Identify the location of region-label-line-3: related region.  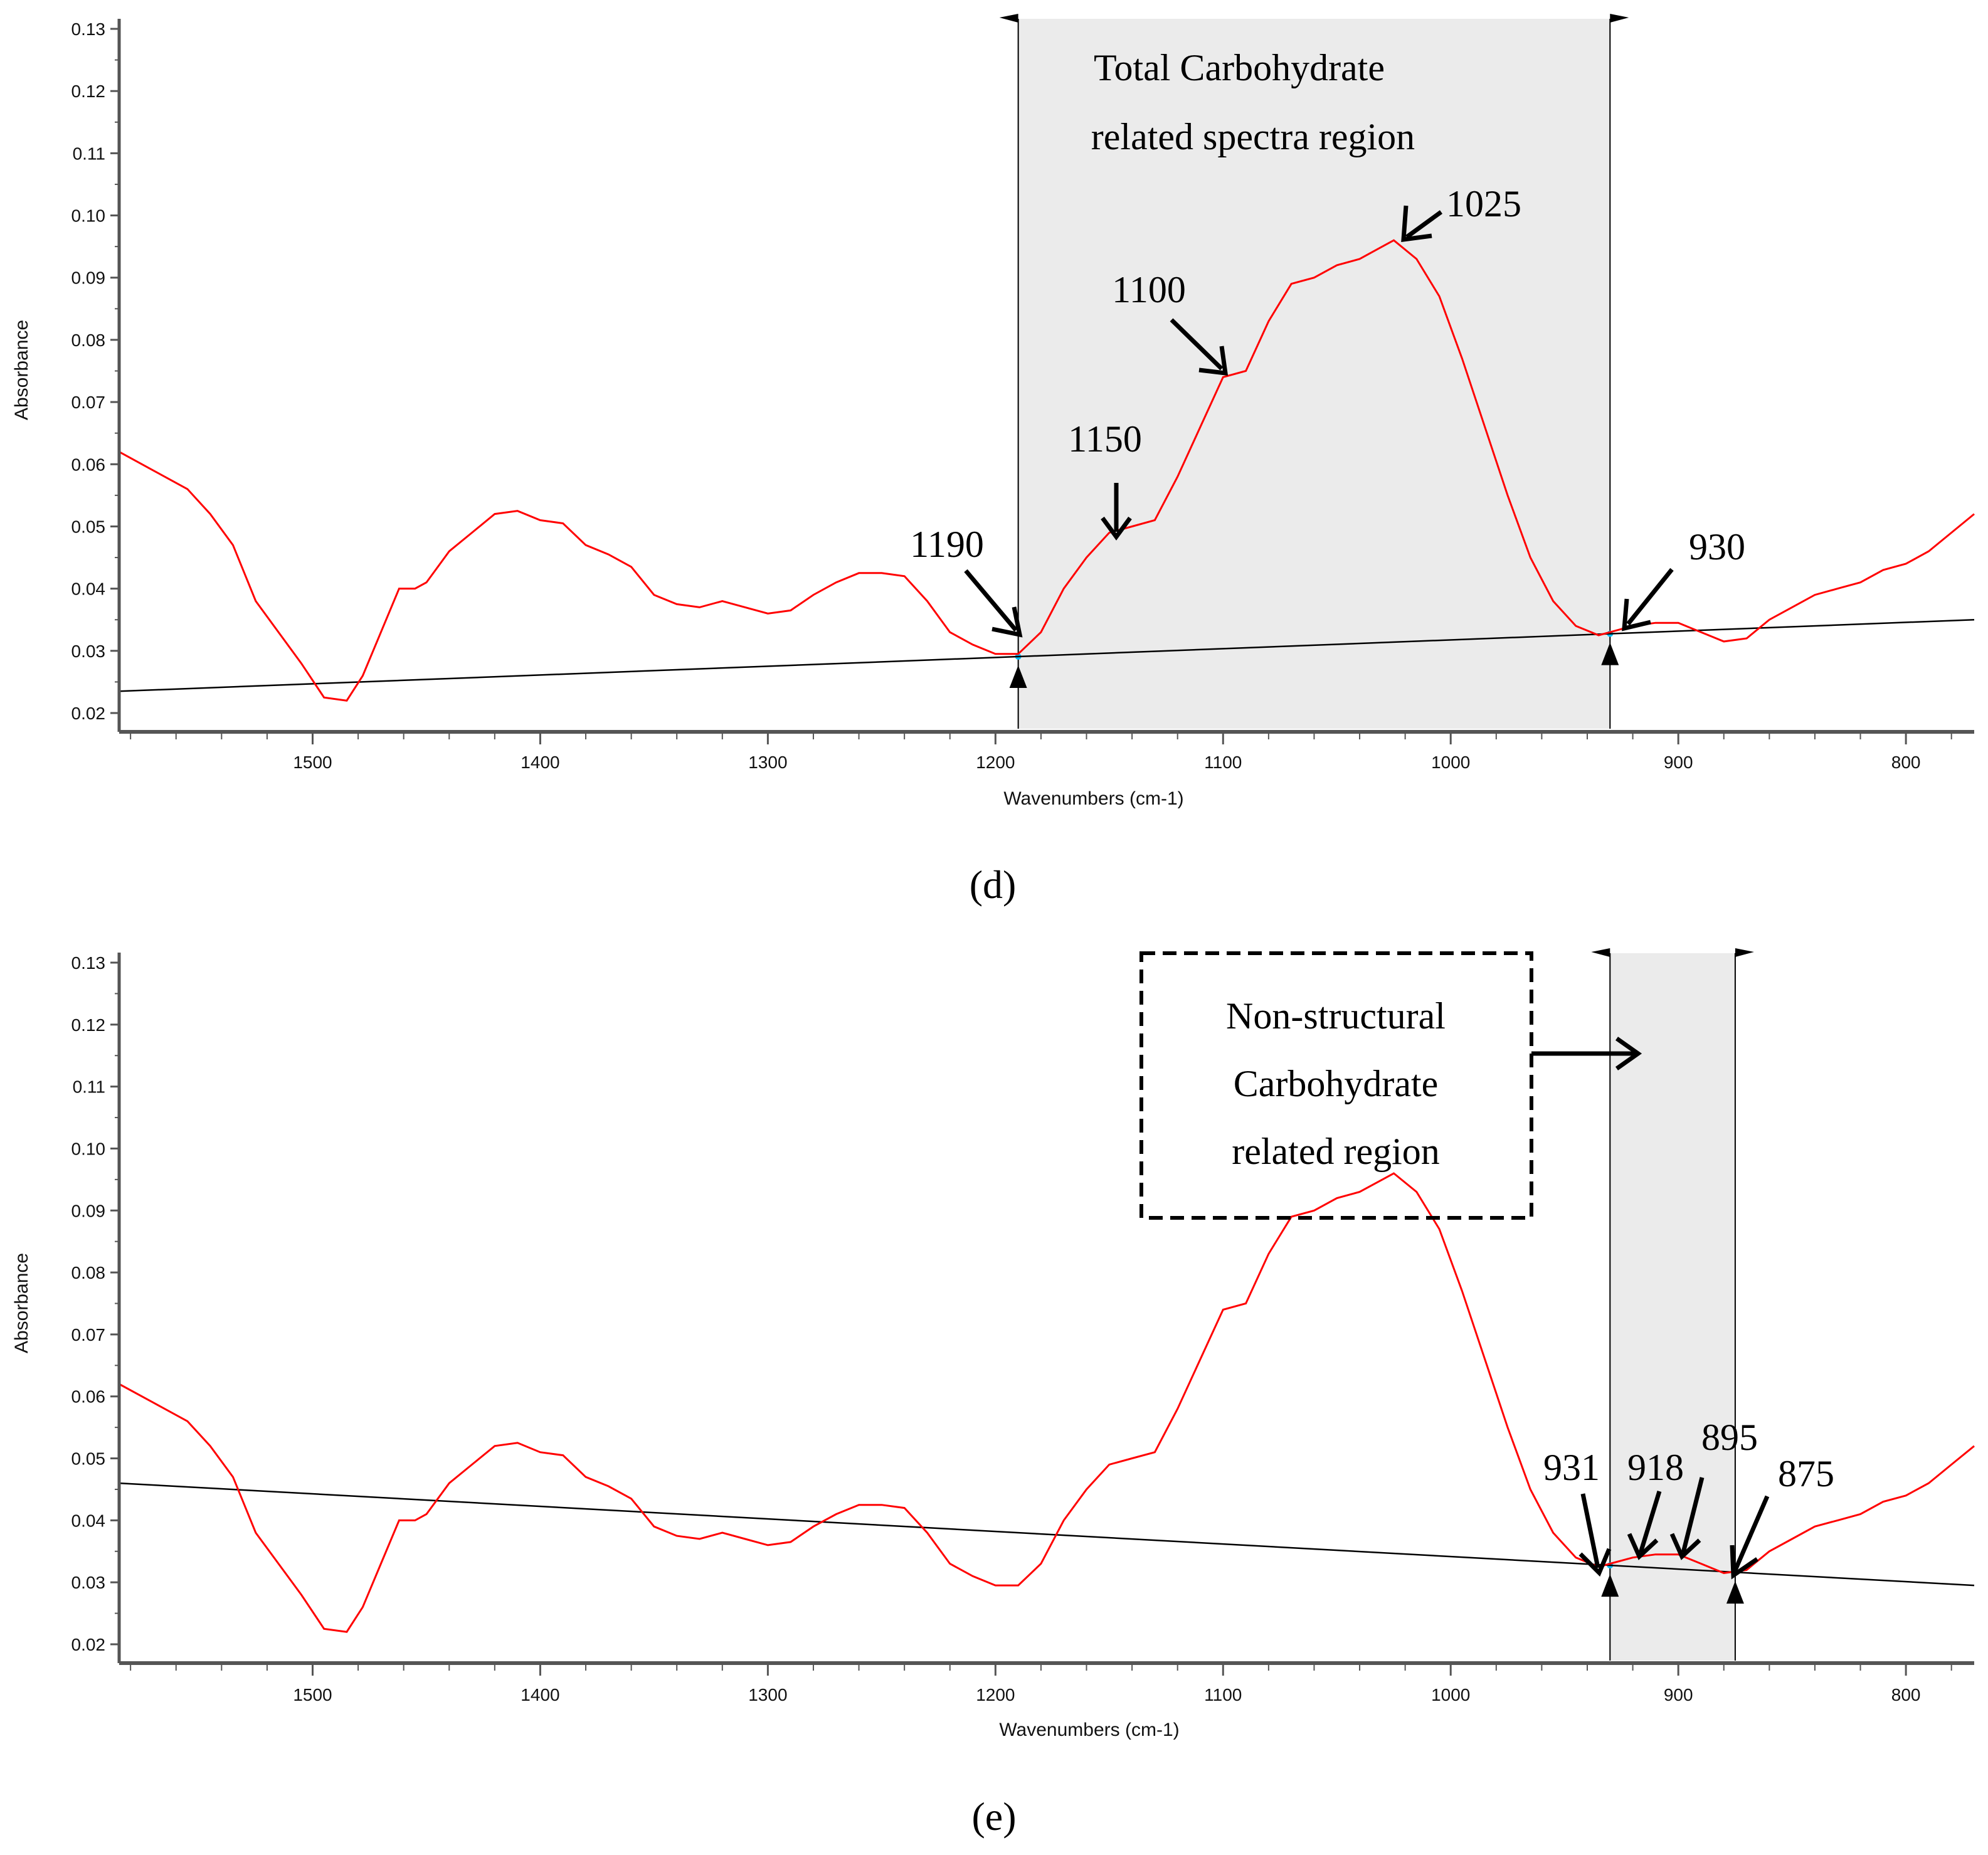
(1336, 1151).